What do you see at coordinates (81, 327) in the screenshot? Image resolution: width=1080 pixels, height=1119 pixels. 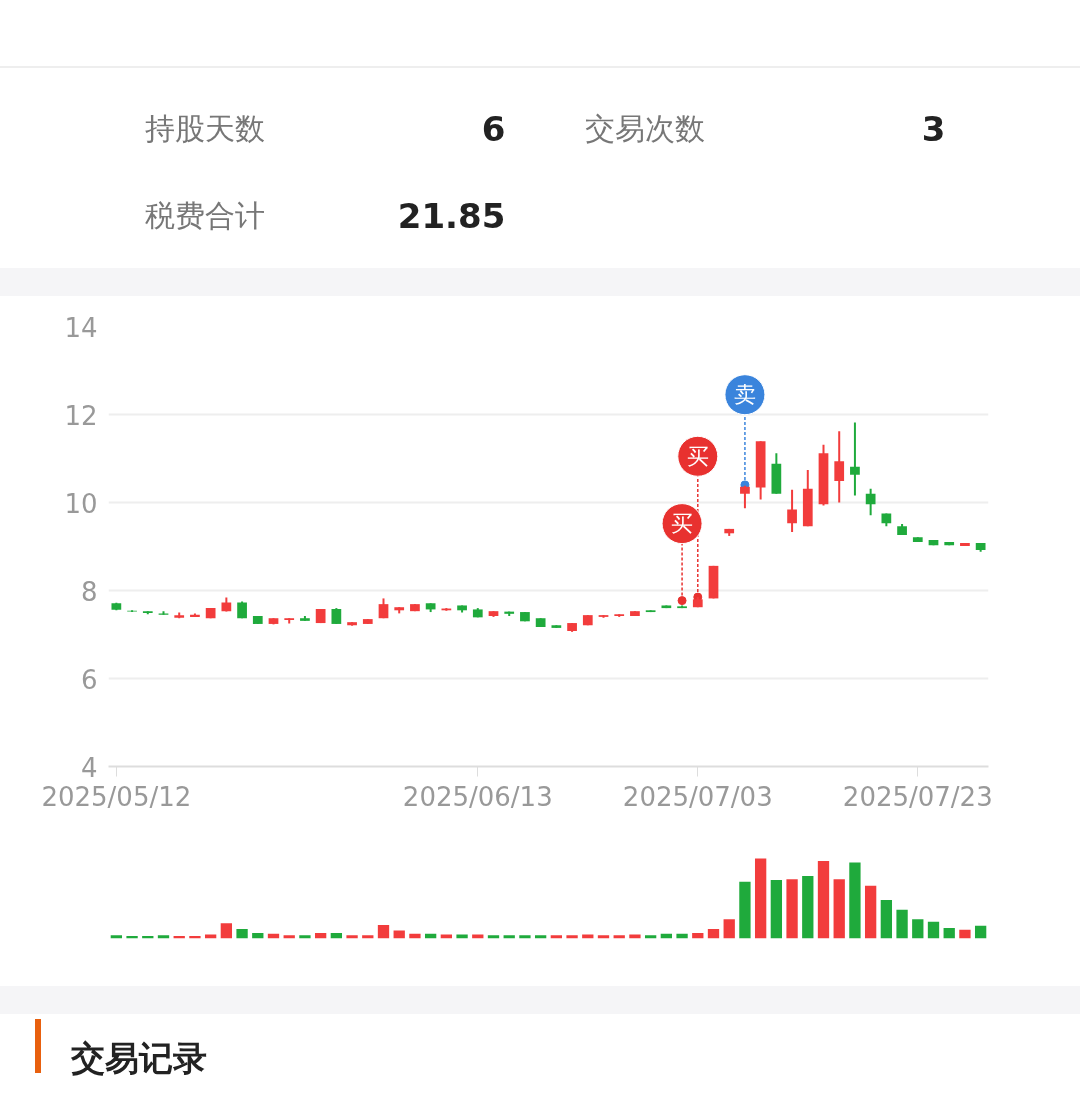 I see `y-tick-label: 14` at bounding box center [81, 327].